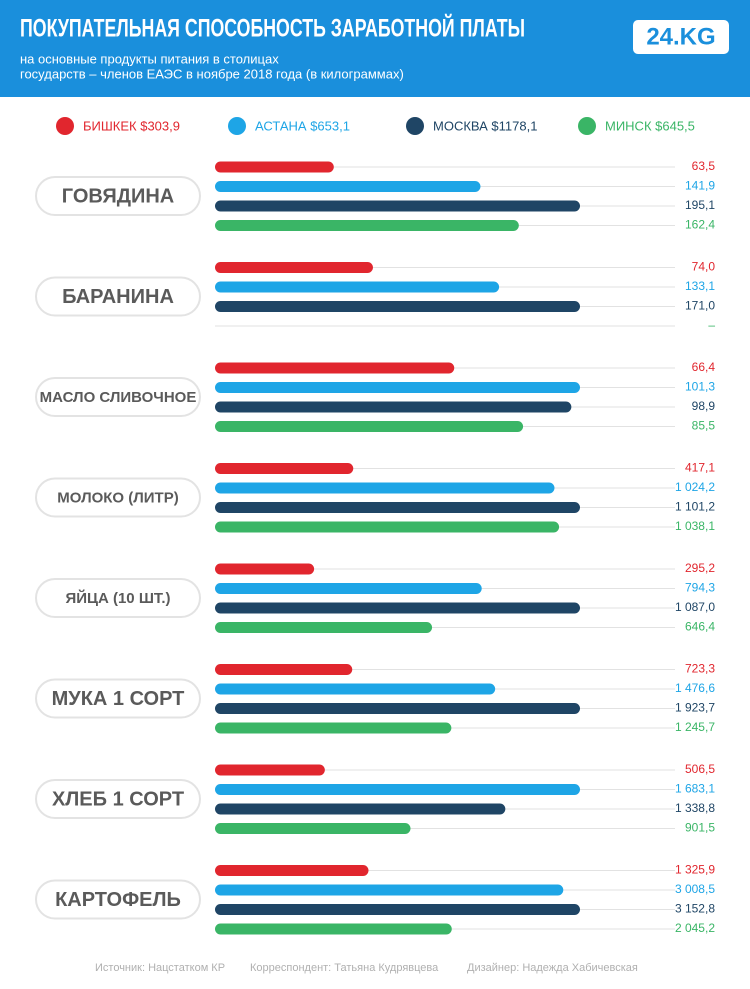 The width and height of the screenshot is (750, 989). I want to click on category-label: ЯЙЦА (10 ШТ.), so click(117, 598).